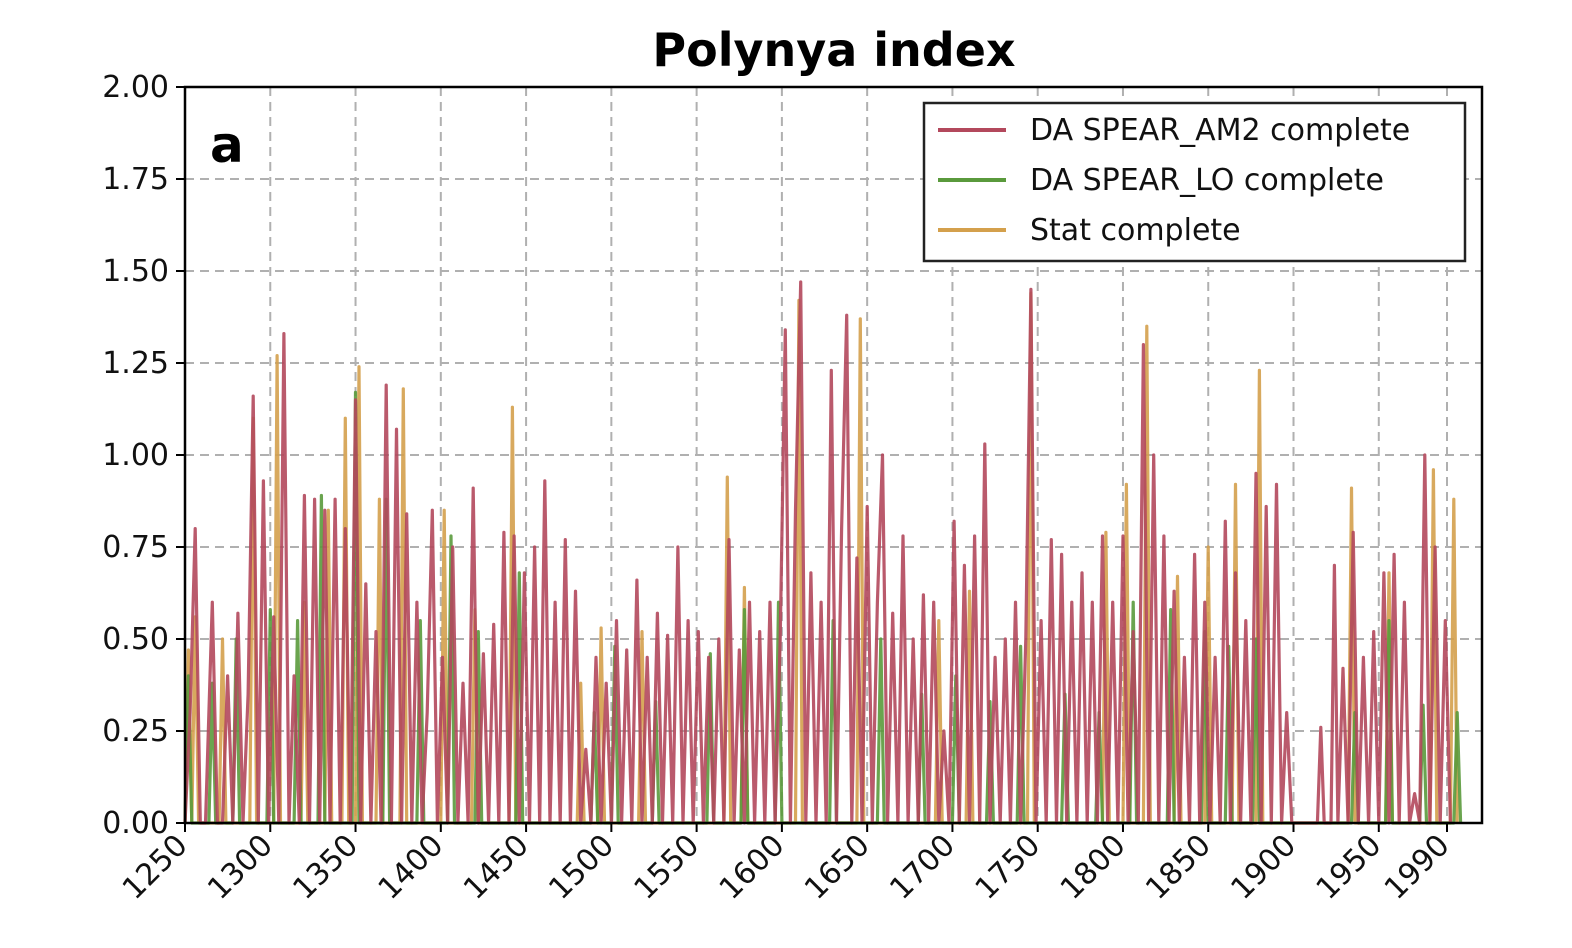 The height and width of the screenshot is (948, 1572). I want to click on legend-box, so click(1194, 182).